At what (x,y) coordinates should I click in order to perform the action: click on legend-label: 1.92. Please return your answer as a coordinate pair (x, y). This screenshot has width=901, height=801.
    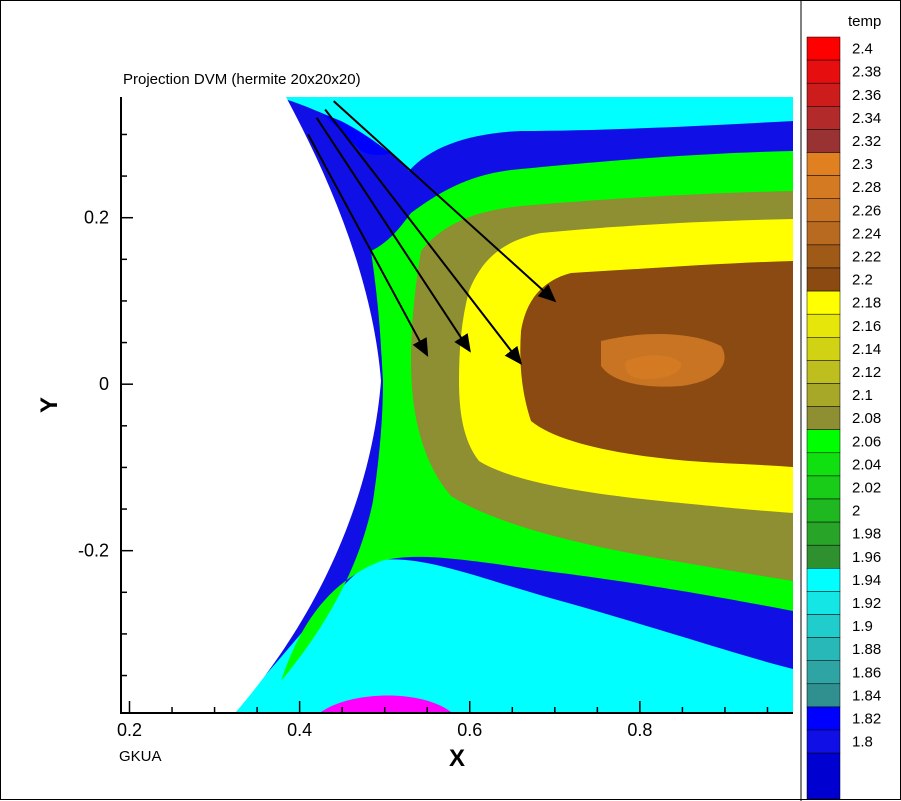
    Looking at the image, I should click on (866, 603).